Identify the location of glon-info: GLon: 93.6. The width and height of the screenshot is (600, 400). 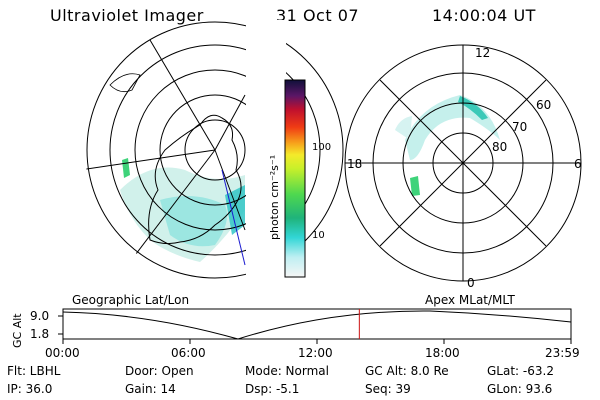
(520, 389).